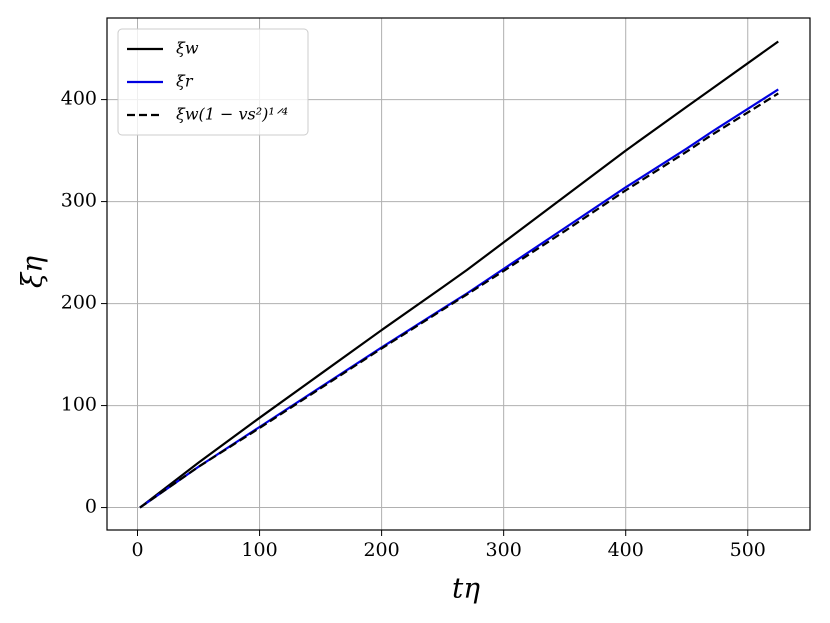 The width and height of the screenshot is (830, 623). I want to click on x-tick-label: 500, so click(748, 550).